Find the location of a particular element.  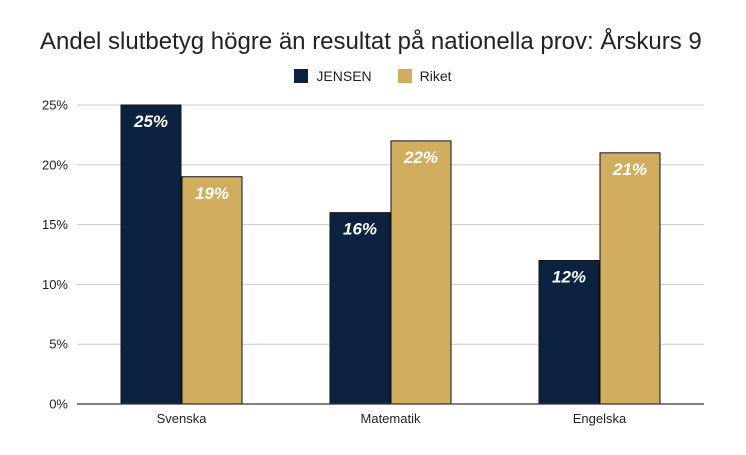

legend-item-jensen: JENSEN is located at coordinates (333, 76).